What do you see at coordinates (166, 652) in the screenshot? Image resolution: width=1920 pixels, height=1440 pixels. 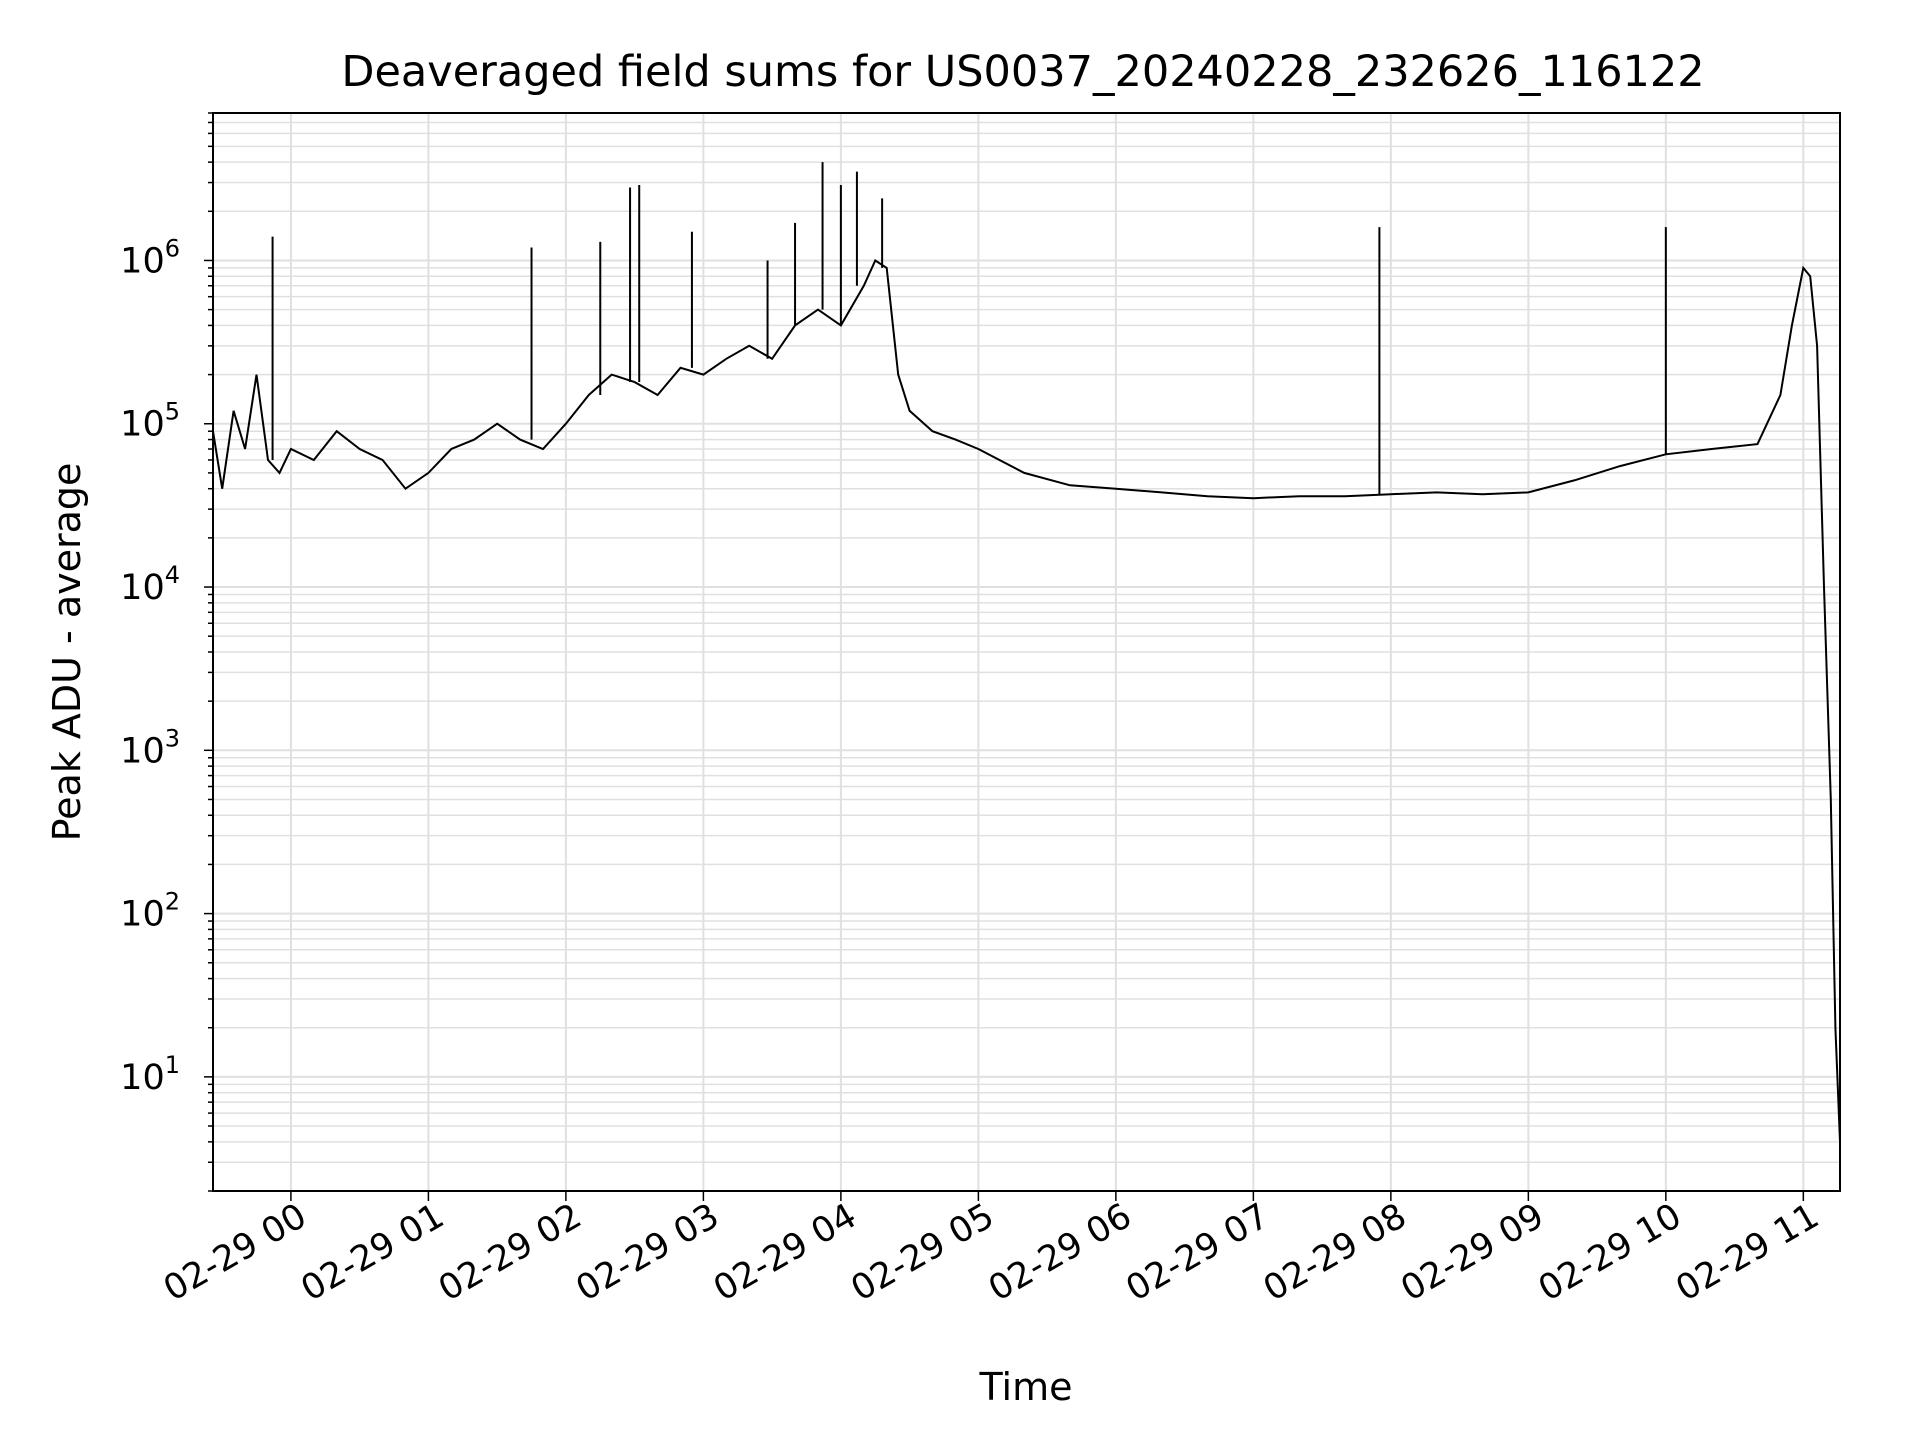 I see `y-axis: 10¹ 10² 10³ 10⁴ 10⁵ 10⁶` at bounding box center [166, 652].